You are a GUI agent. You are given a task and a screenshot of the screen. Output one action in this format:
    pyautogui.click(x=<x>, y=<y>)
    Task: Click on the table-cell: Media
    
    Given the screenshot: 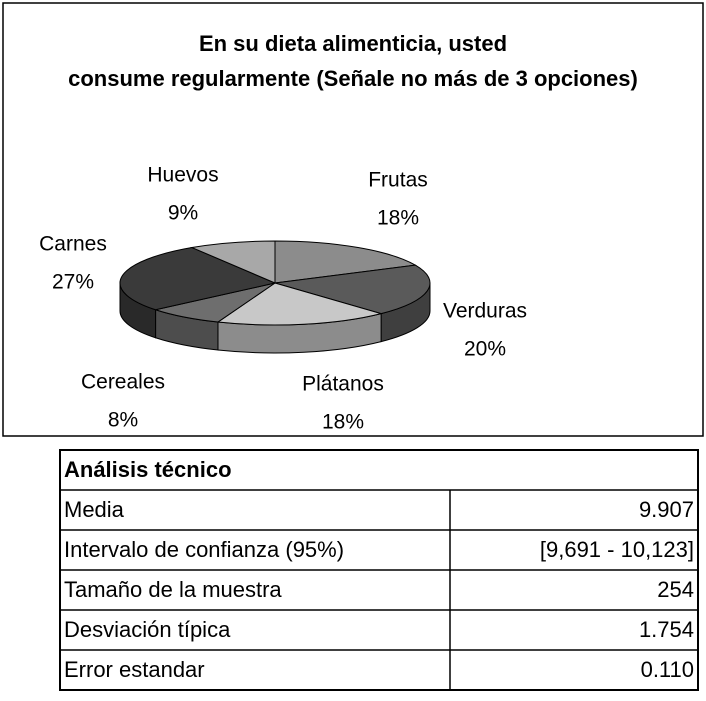 What is the action you would take?
    pyautogui.click(x=94, y=509)
    